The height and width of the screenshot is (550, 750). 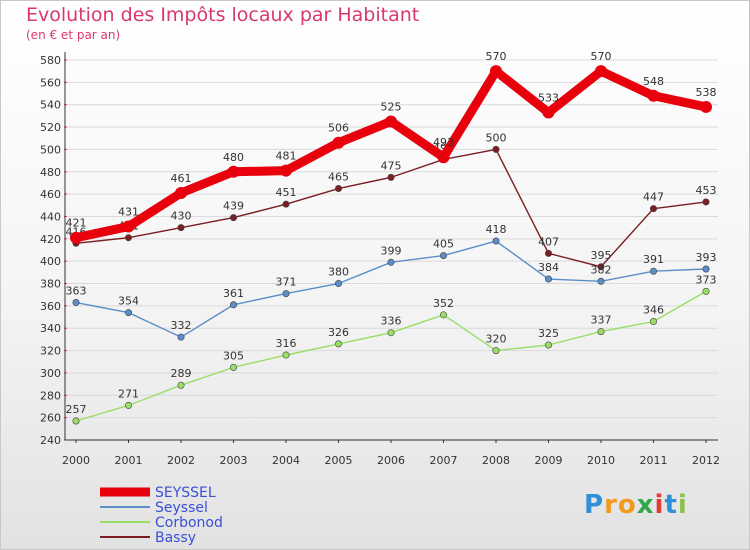 What do you see at coordinates (181, 460) in the screenshot?
I see `x-tick-label: 2002` at bounding box center [181, 460].